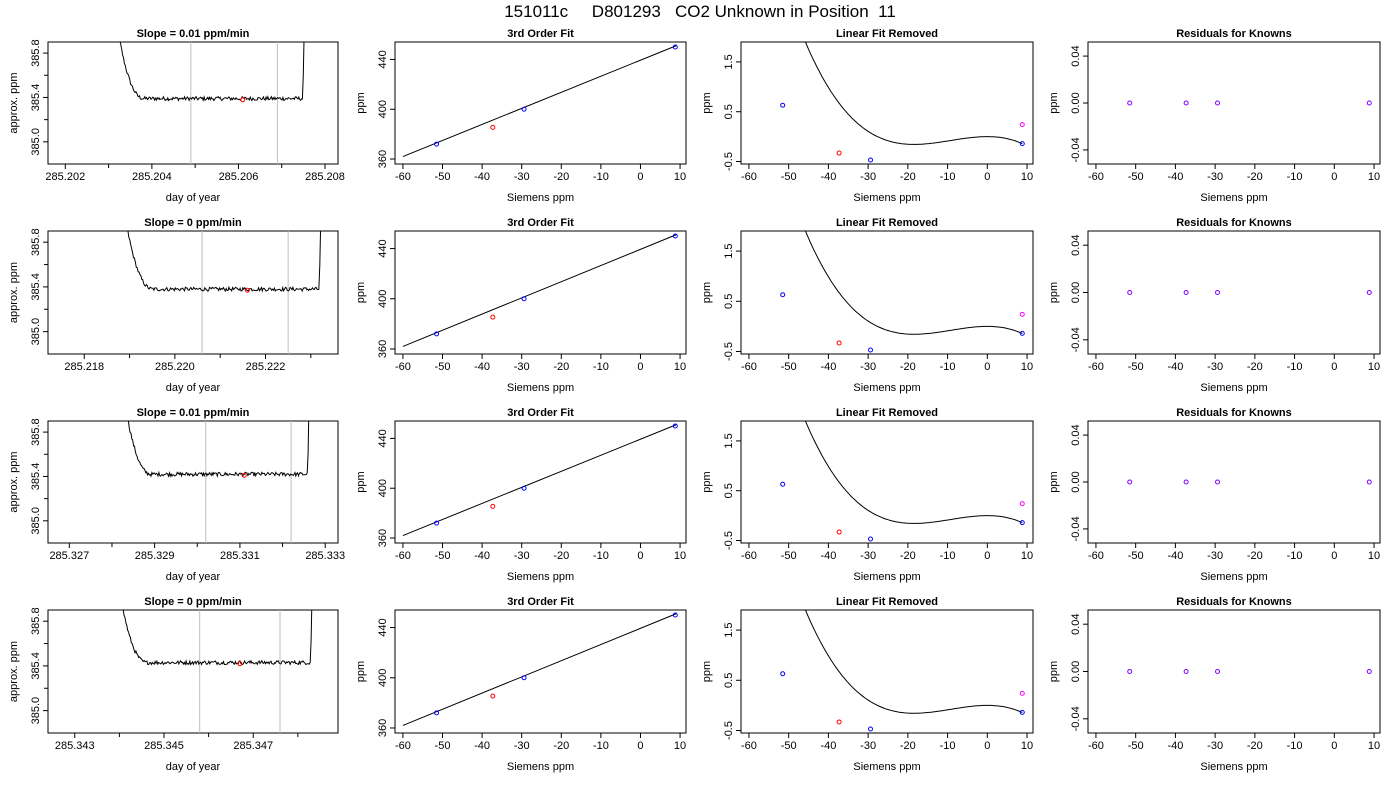 The width and height of the screenshot is (1400, 800). Describe the element at coordinates (217, 638) in the screenshot. I see `ppm-trace` at that location.